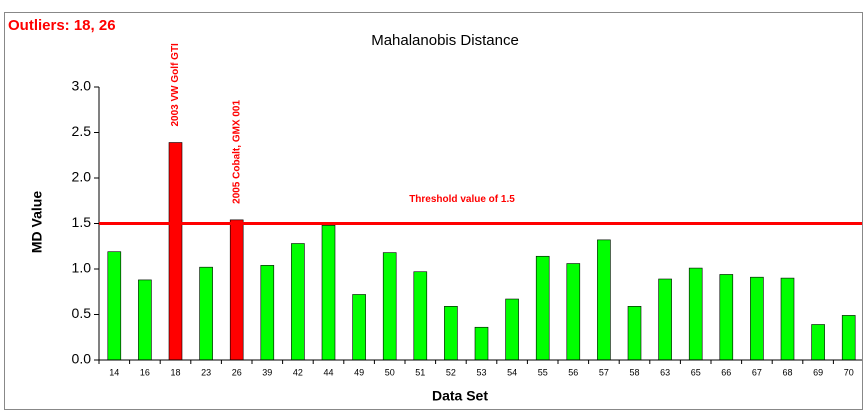 The height and width of the screenshot is (420, 864). I want to click on x-tick-label: 55, so click(543, 372).